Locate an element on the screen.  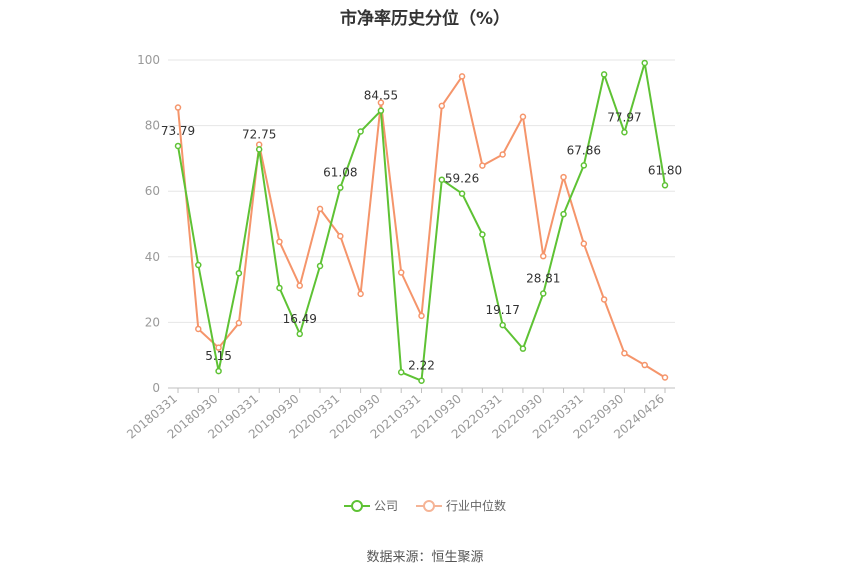
legend-item-industry-median: 行业中位数 is located at coordinates (461, 505).